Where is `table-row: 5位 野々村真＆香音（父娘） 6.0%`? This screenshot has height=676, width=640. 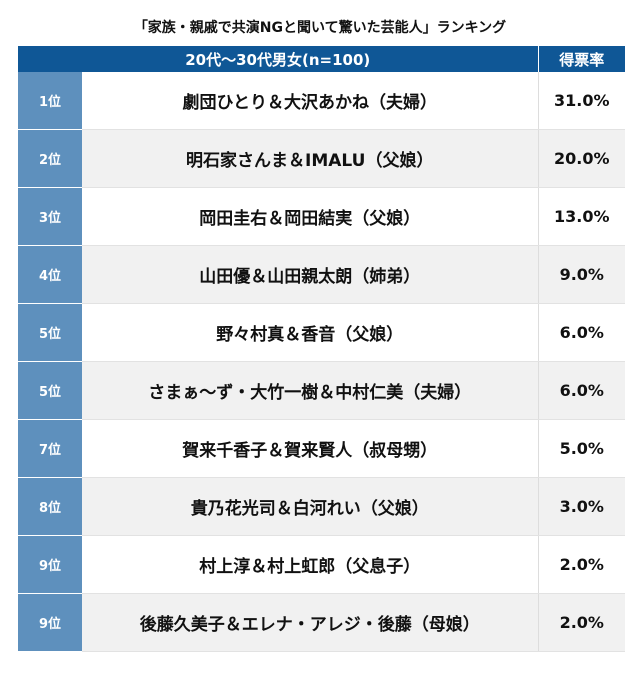 table-row: 5位 野々村真＆香音（父娘） 6.0% is located at coordinates (321, 332).